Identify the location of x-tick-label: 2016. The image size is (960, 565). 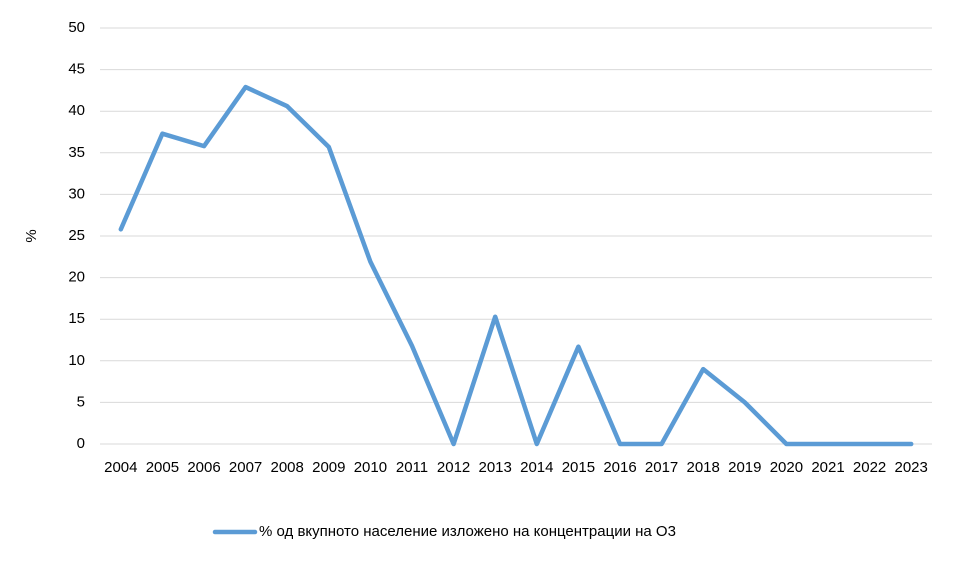
(619, 467).